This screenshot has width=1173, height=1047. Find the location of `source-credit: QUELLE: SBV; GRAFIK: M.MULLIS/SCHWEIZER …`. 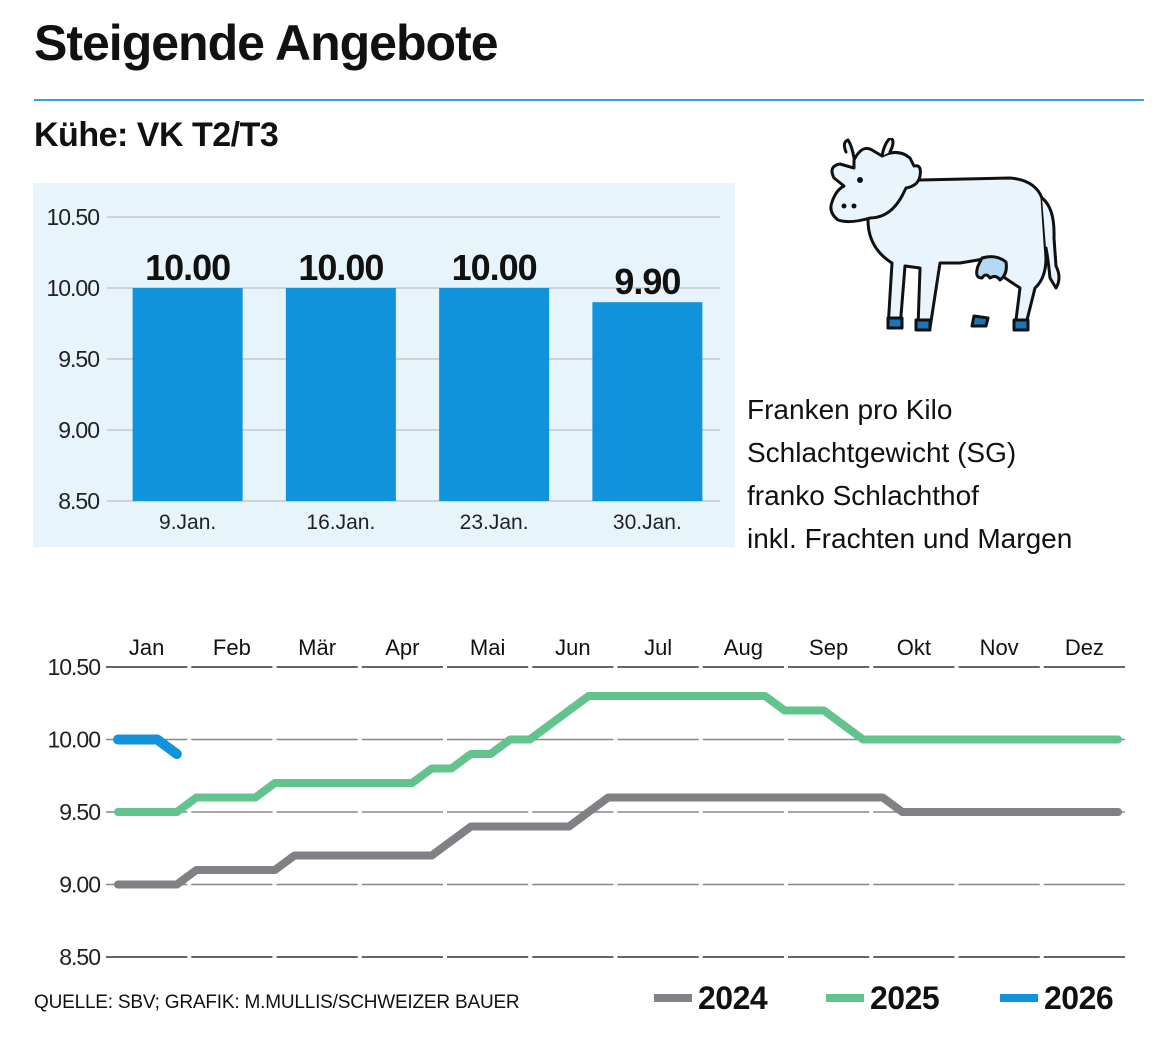

source-credit: QUELLE: SBV; GRAFIK: M.MULLIS/SCHWEIZER … is located at coordinates (277, 1002).